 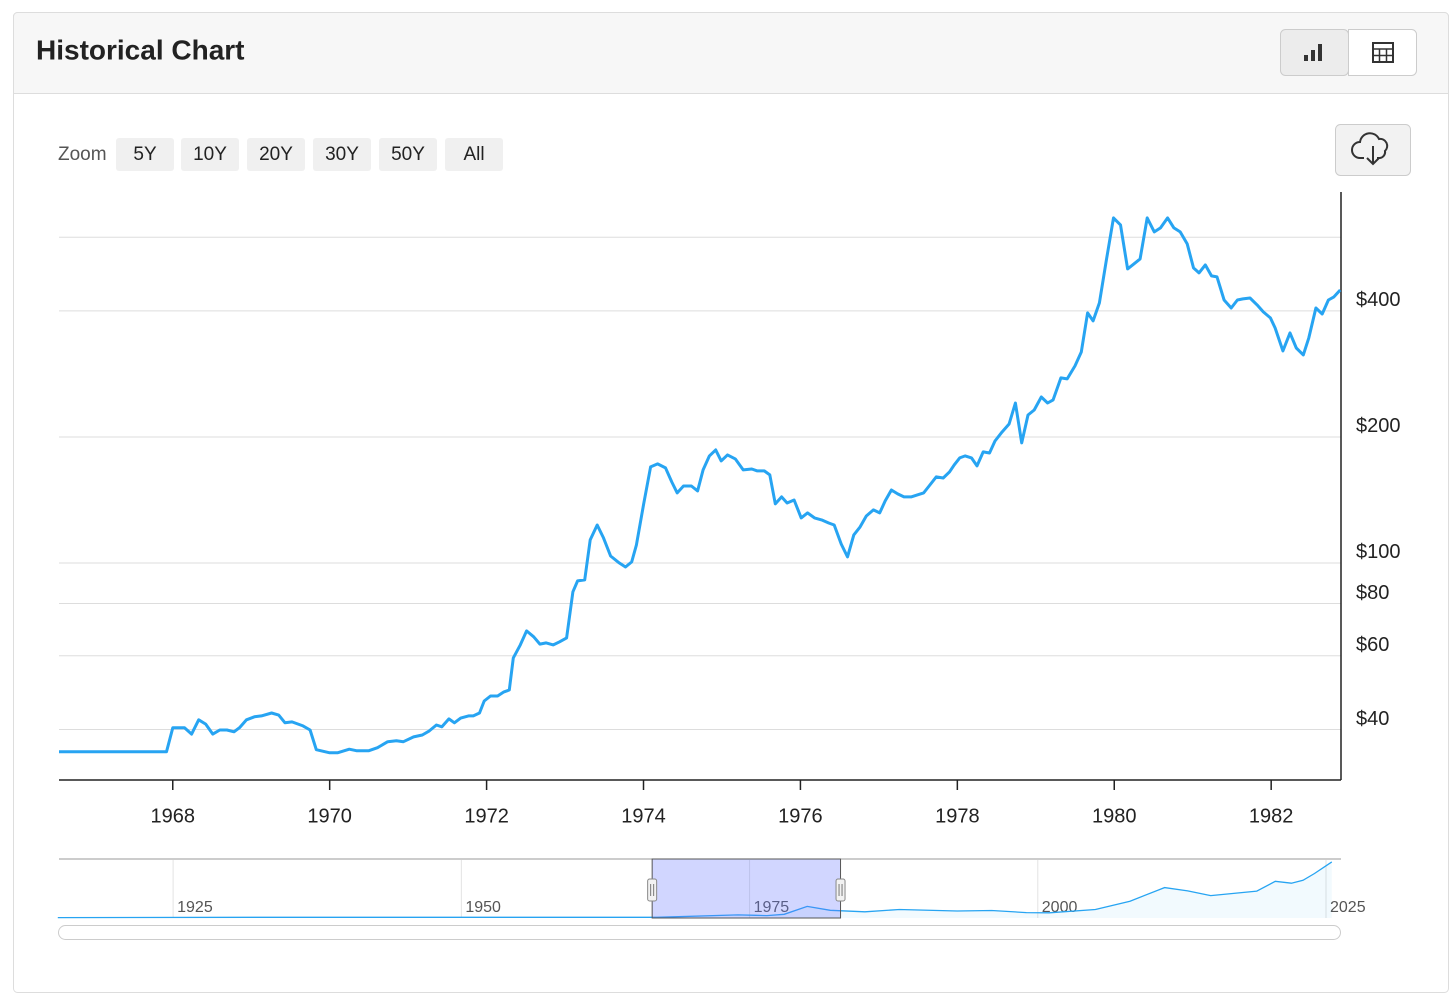 I want to click on zoom-button: All, so click(x=474, y=154).